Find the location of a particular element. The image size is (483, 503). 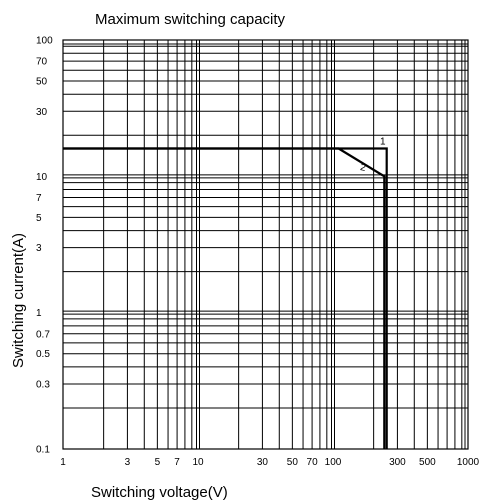

chart-title: Maximum switching capacity is located at coordinates (190, 19).